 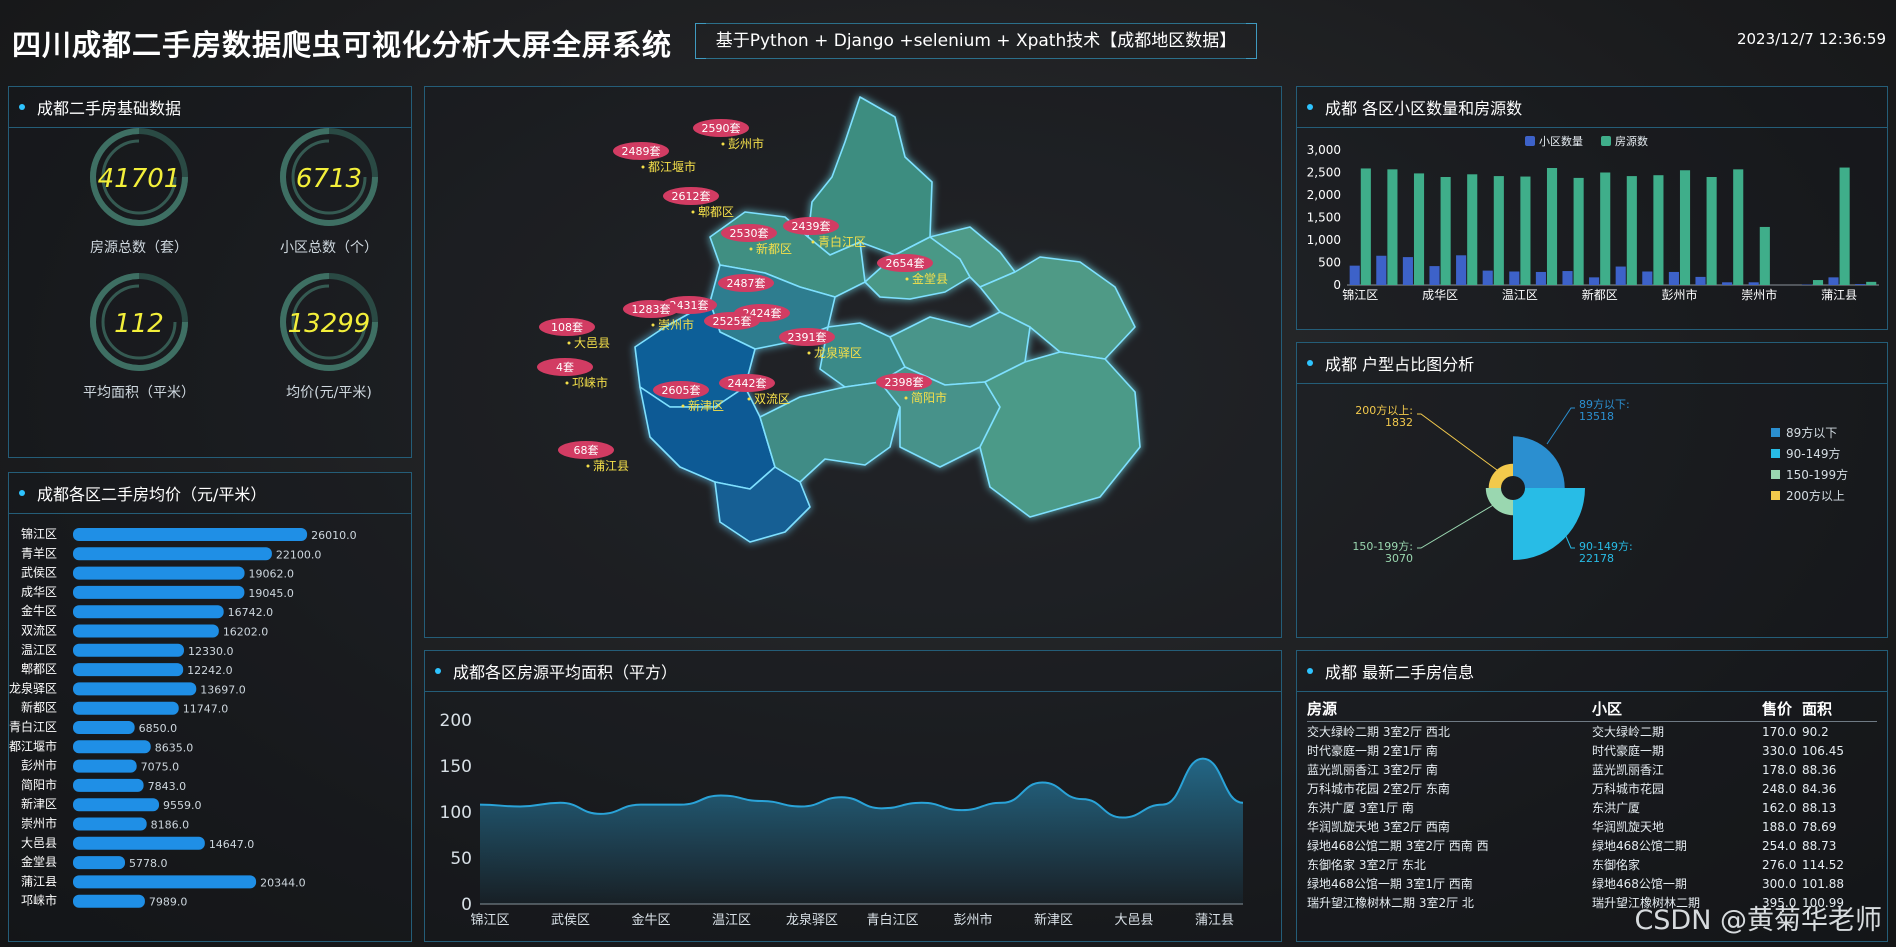 What do you see at coordinates (334, 535) in the screenshot?
I see `price-value-label: 26010.0` at bounding box center [334, 535].